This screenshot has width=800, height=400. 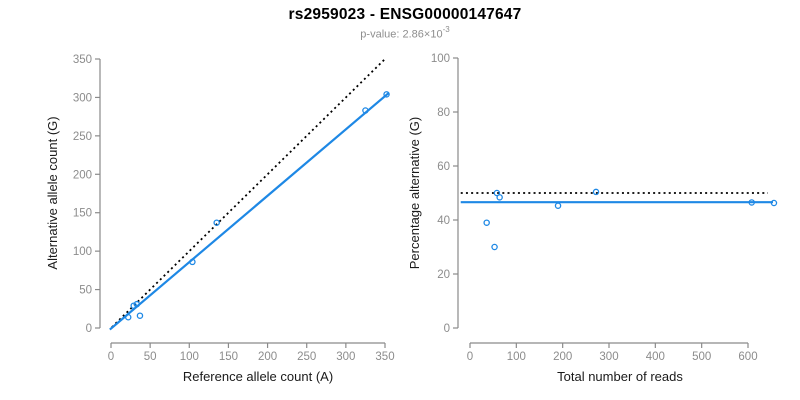 I want to click on y-tick-label: 300, so click(x=82, y=98).